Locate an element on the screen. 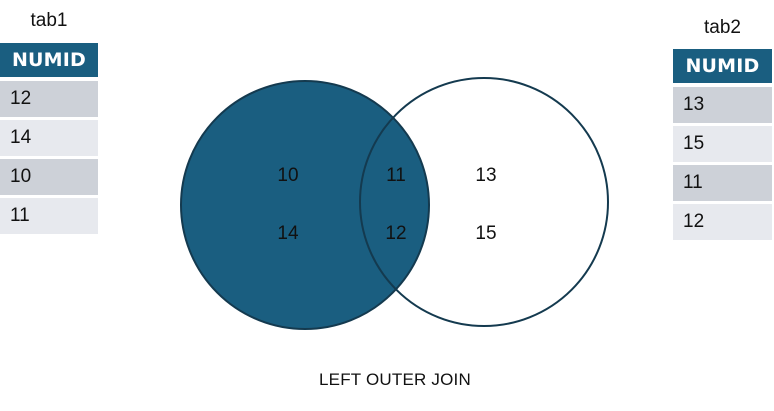 The width and height of the screenshot is (774, 411). tab1-row: 12 is located at coordinates (49, 99).